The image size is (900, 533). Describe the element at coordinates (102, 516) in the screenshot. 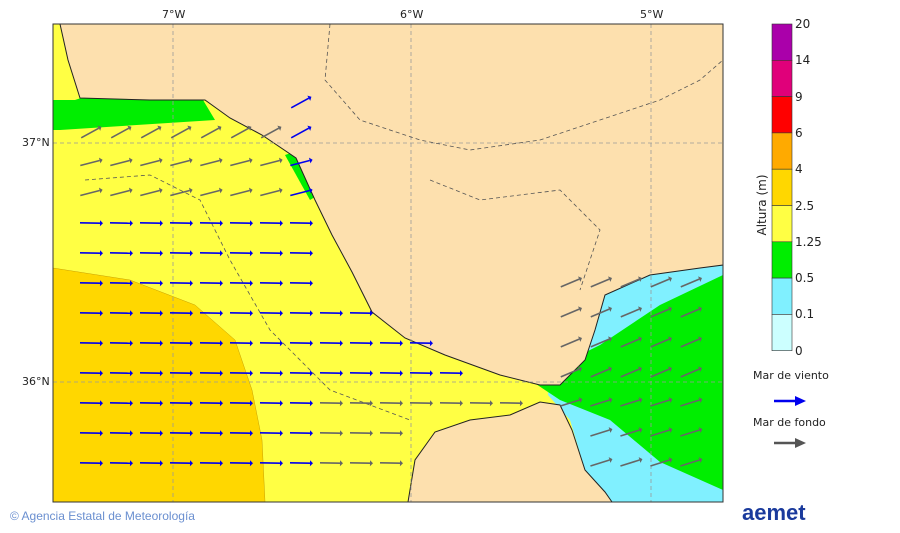

I see `credit-text: © Agencia Estatal de Meteorología` at that location.